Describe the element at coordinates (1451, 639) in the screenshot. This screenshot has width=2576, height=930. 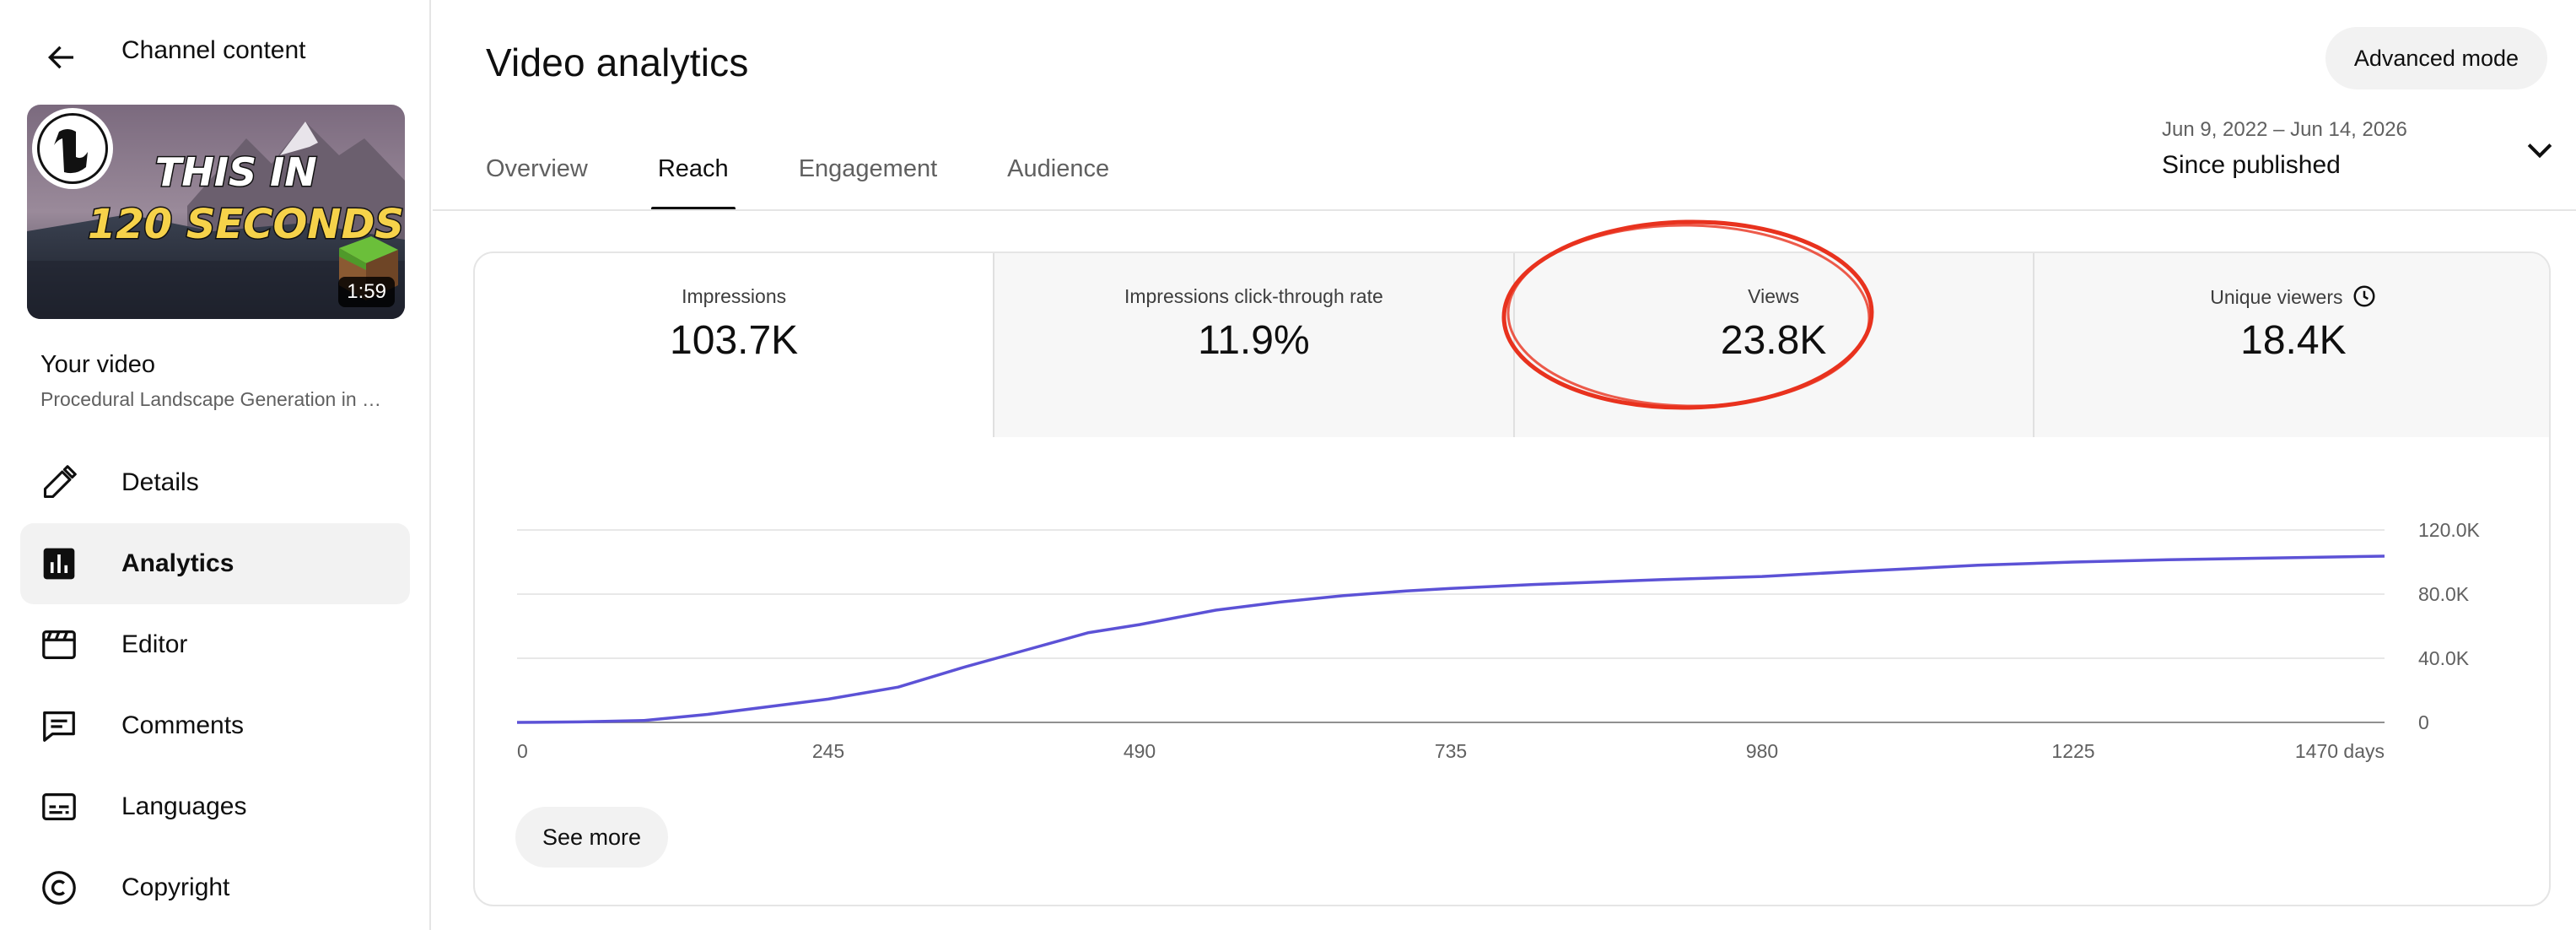
I see `impressions-series-line` at that location.